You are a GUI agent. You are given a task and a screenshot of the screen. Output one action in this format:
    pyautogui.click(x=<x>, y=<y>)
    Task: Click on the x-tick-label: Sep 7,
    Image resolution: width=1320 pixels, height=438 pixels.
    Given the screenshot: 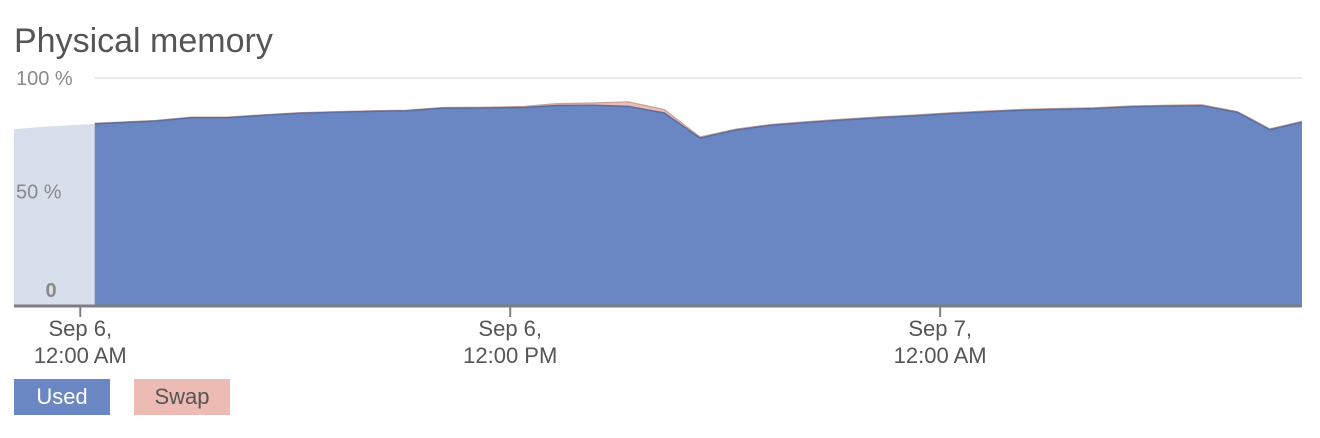 What is the action you would take?
    pyautogui.click(x=940, y=328)
    